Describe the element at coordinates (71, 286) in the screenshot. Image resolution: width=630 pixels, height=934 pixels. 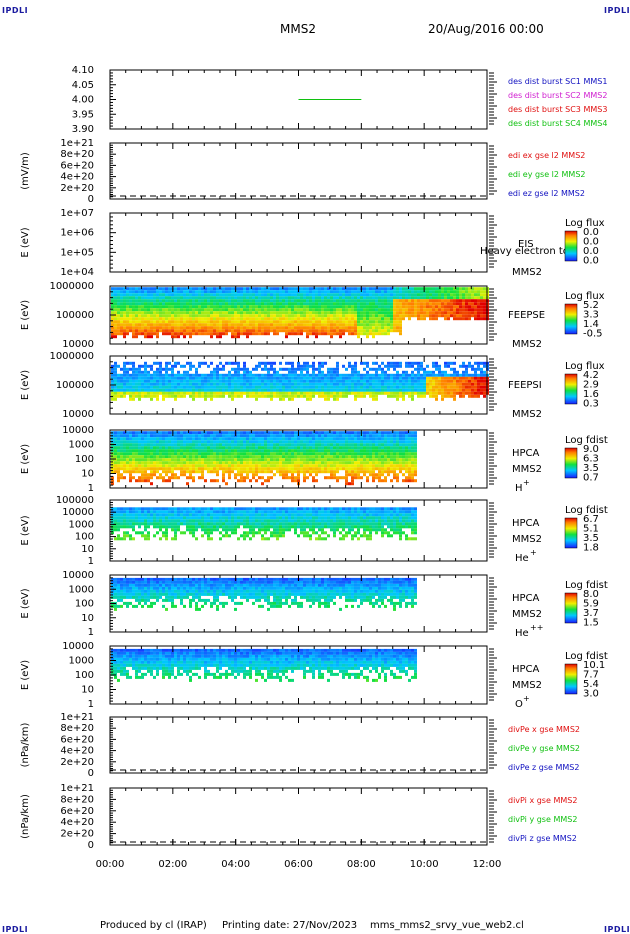
I see `y-tick-label: 1000000` at that location.